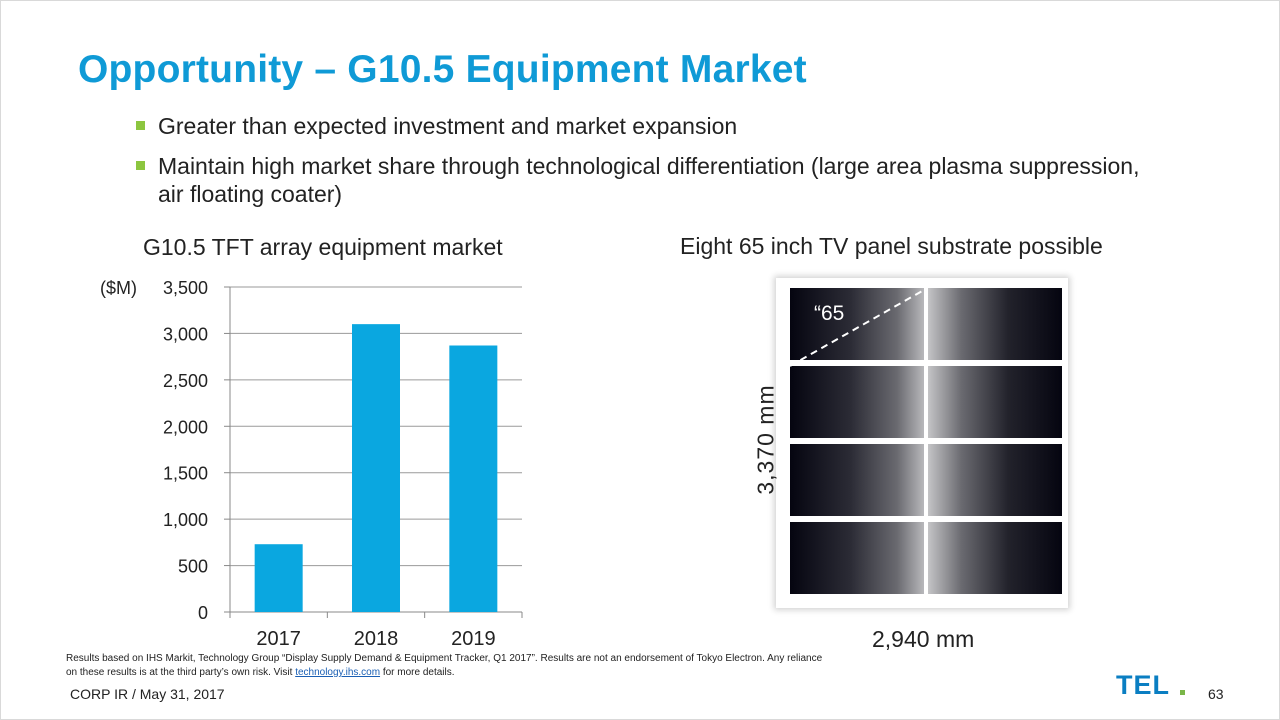  I want to click on y-tick-label: 1,000, so click(185, 520).